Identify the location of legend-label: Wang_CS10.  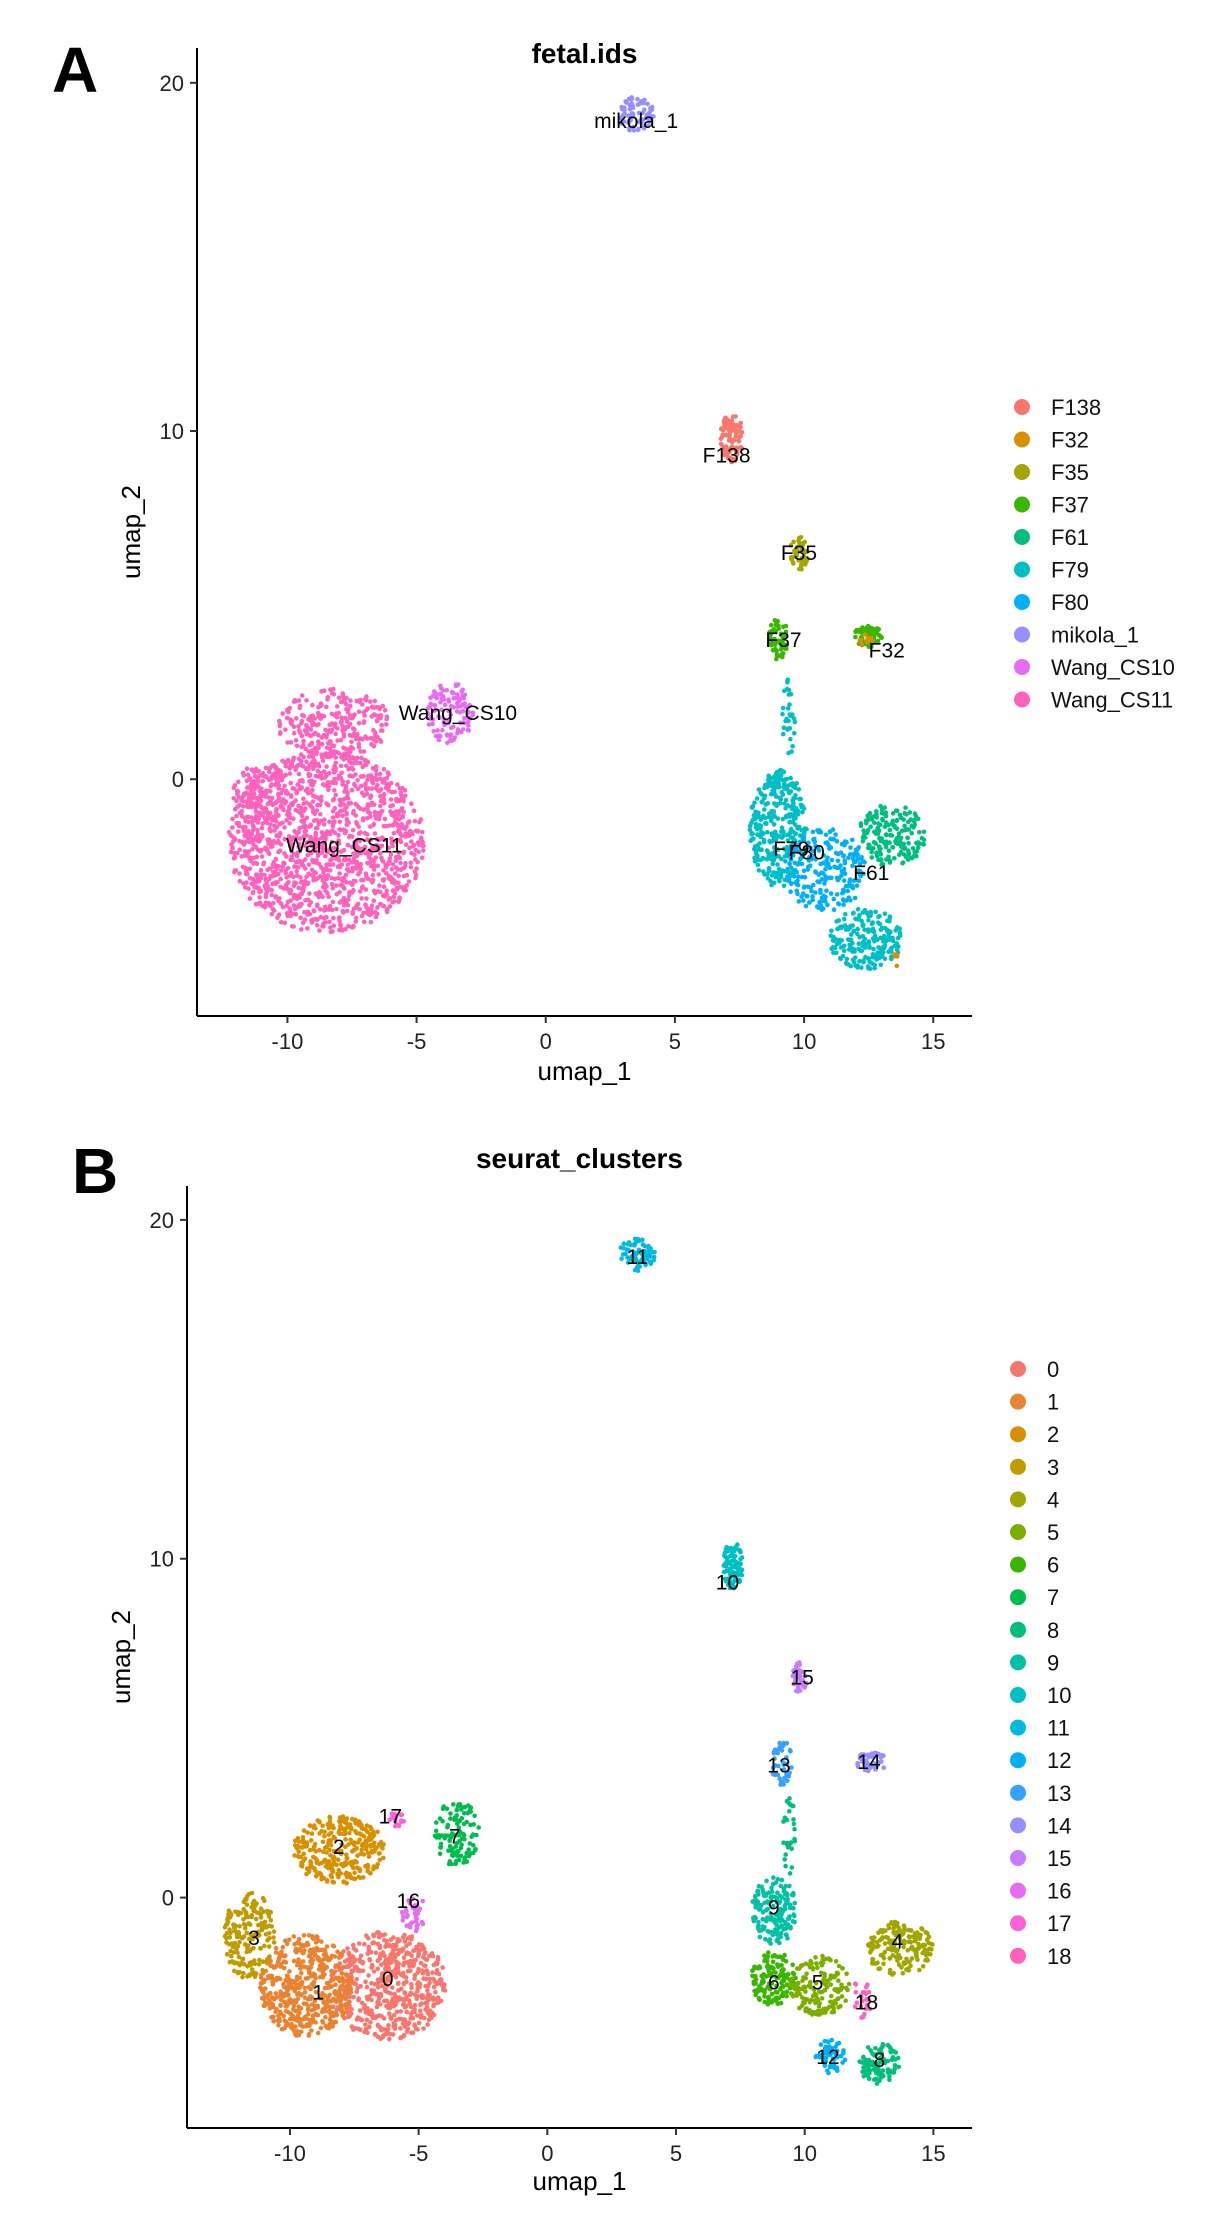
(1113, 667).